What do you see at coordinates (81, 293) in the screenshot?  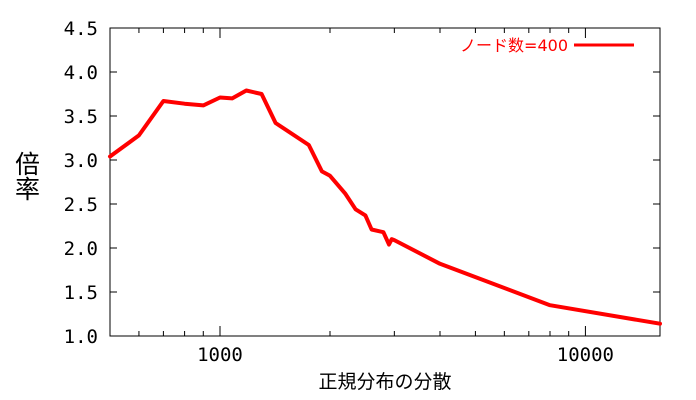 I see `y-tick-label: 1.5` at bounding box center [81, 293].